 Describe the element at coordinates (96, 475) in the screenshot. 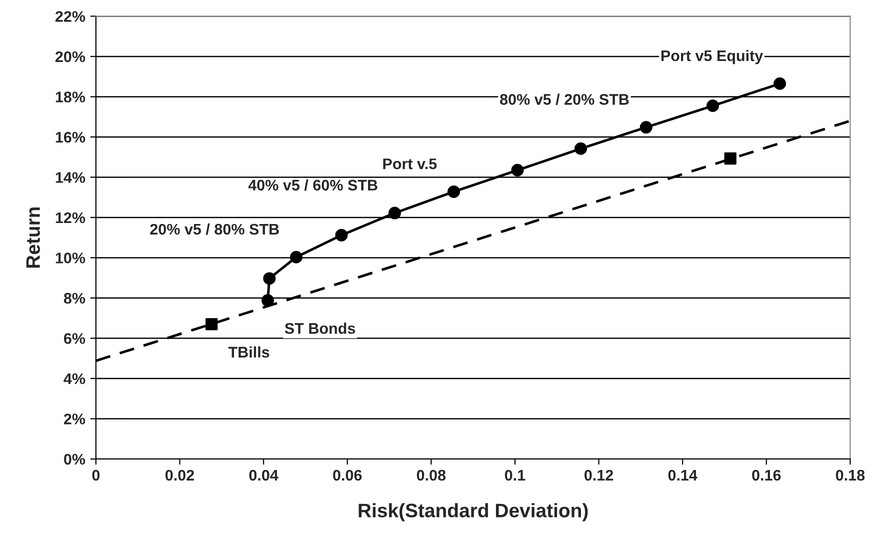

I see `x-tick-label: 0` at that location.